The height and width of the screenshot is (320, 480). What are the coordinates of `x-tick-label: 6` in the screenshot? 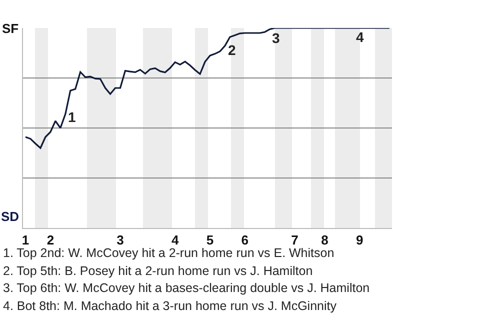 It's located at (245, 240).